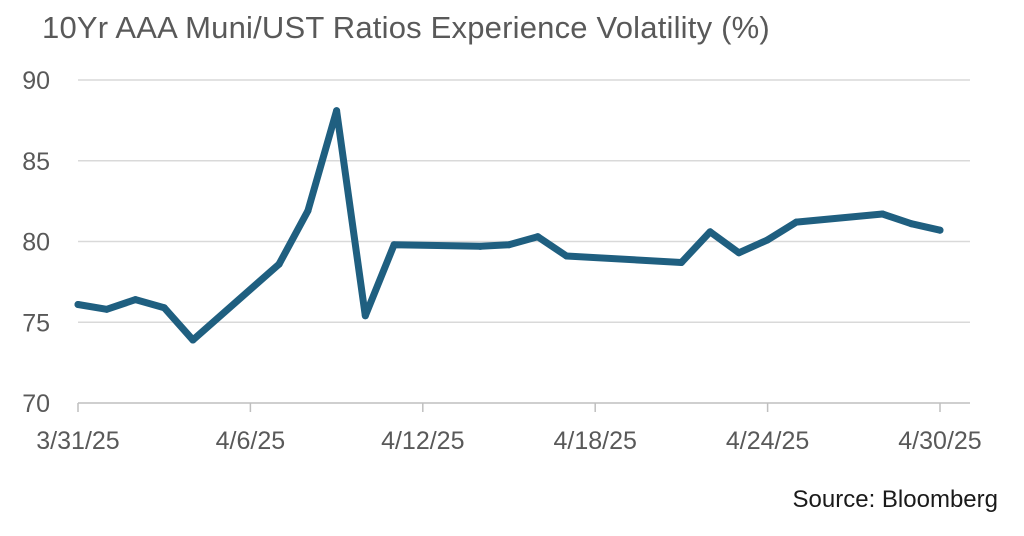 This screenshot has width=1024, height=536. I want to click on y-tick-label: 80, so click(36, 243).